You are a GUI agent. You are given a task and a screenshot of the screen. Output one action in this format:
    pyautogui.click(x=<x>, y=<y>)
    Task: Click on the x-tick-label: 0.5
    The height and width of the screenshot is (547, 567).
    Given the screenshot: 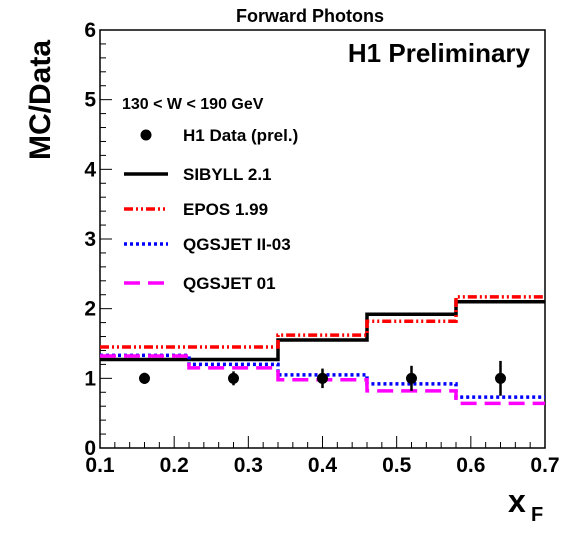 What is the action you would take?
    pyautogui.click(x=397, y=465)
    